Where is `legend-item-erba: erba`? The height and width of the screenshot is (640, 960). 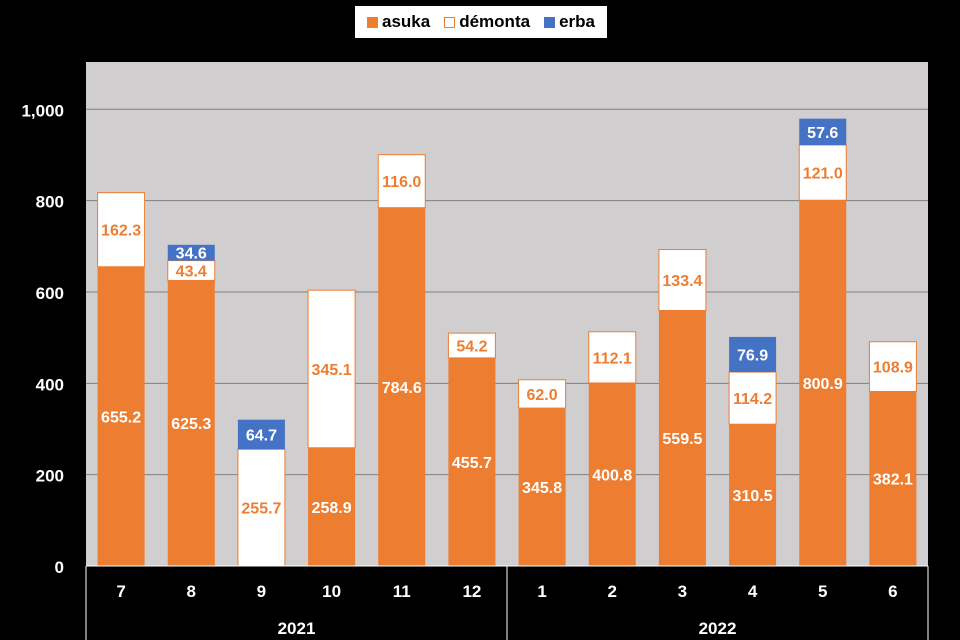
legend-item-erba: erba is located at coordinates (569, 22).